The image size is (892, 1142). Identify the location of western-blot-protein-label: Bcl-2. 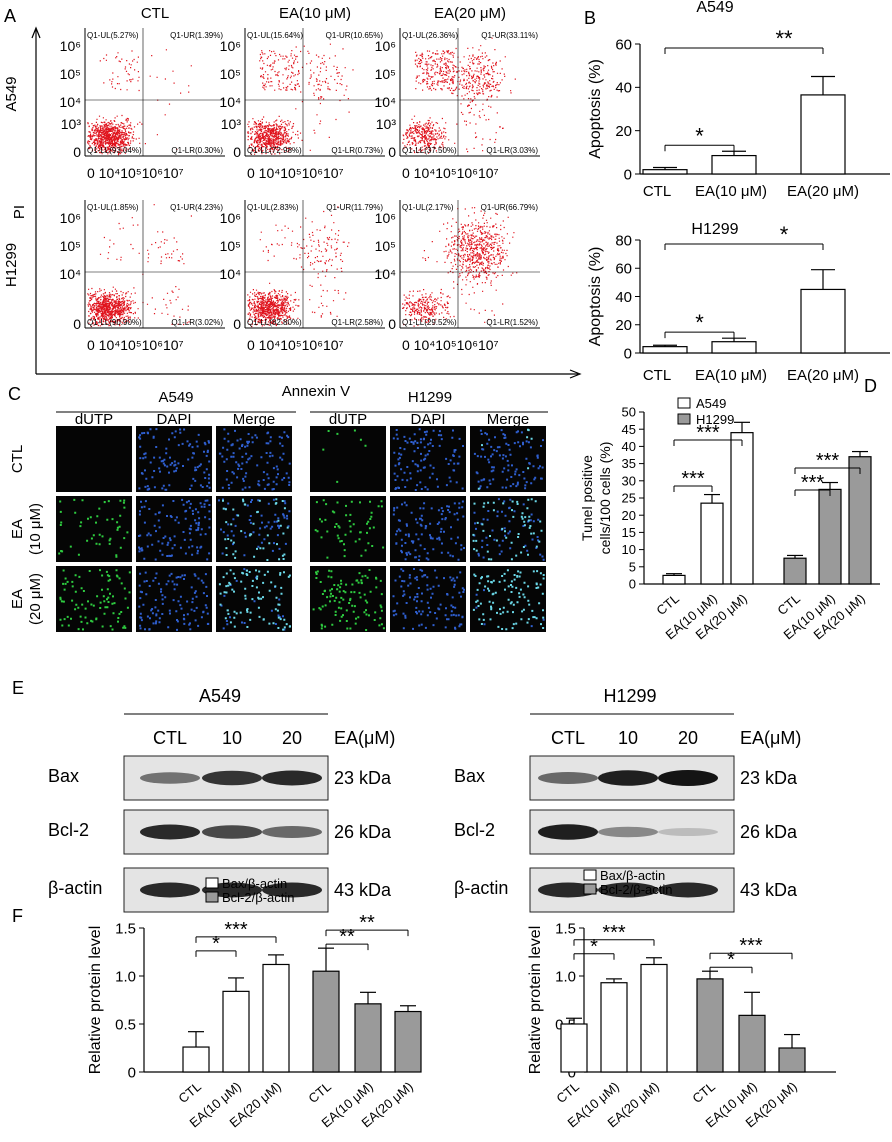
(474, 830).